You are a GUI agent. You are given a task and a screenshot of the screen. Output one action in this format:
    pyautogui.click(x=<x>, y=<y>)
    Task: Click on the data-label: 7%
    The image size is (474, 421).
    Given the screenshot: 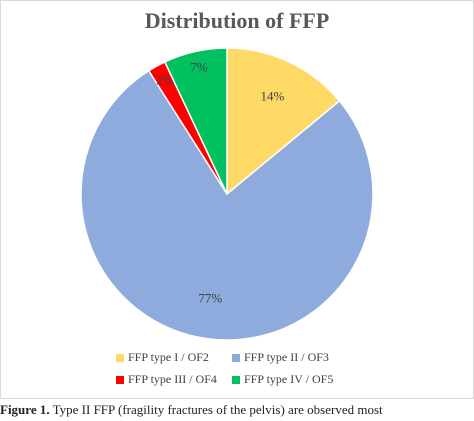 What is the action you would take?
    pyautogui.click(x=199, y=67)
    